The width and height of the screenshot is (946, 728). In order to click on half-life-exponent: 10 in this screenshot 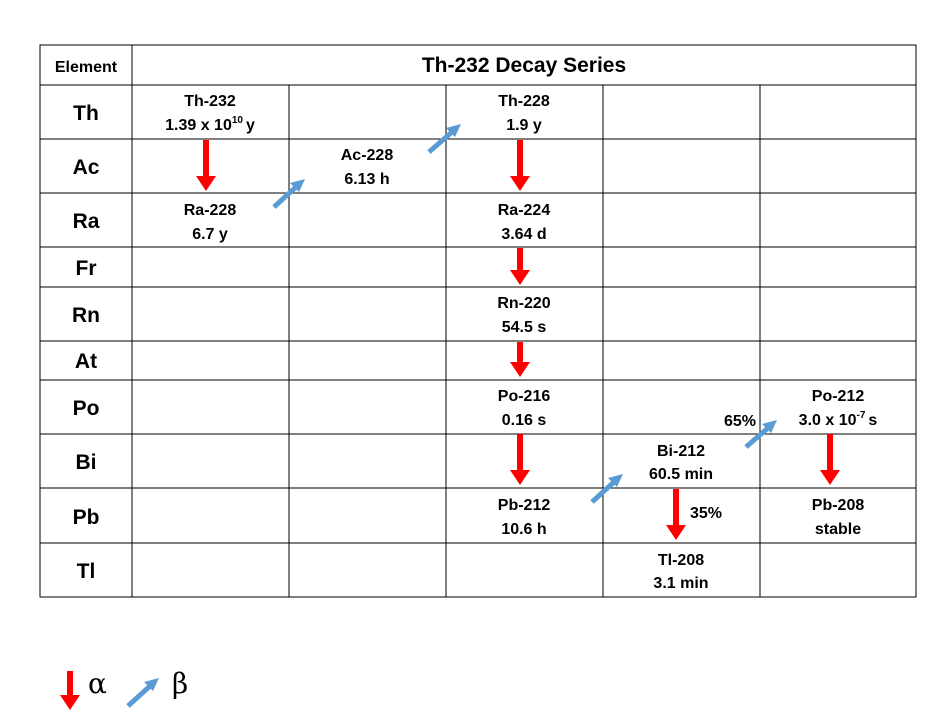, I will do `click(238, 120)`.